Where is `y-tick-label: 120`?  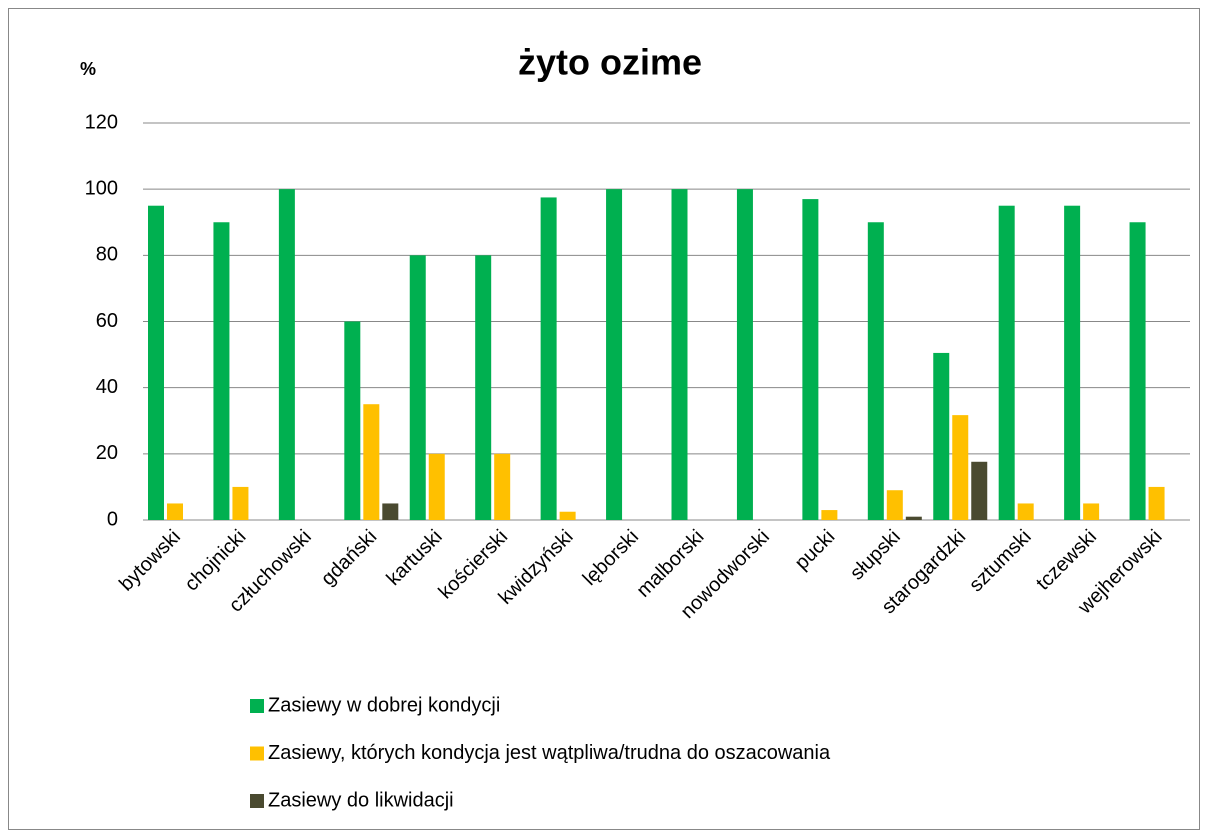
y-tick-label: 120 is located at coordinates (101, 122).